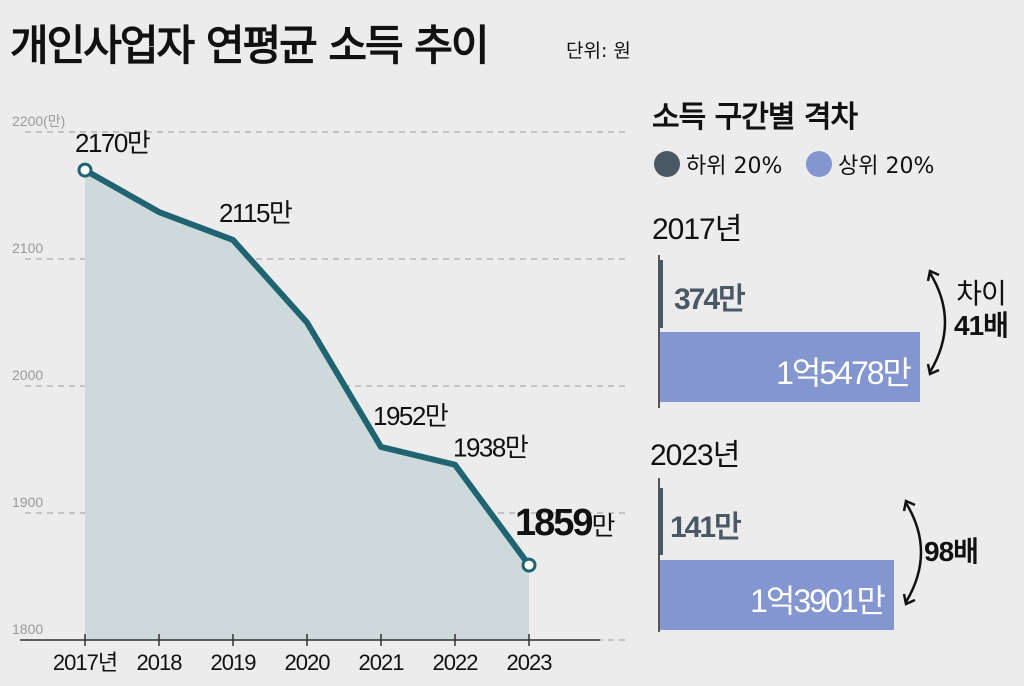 The image size is (1024, 686). I want to click on data-label: 2115만, so click(255, 213).